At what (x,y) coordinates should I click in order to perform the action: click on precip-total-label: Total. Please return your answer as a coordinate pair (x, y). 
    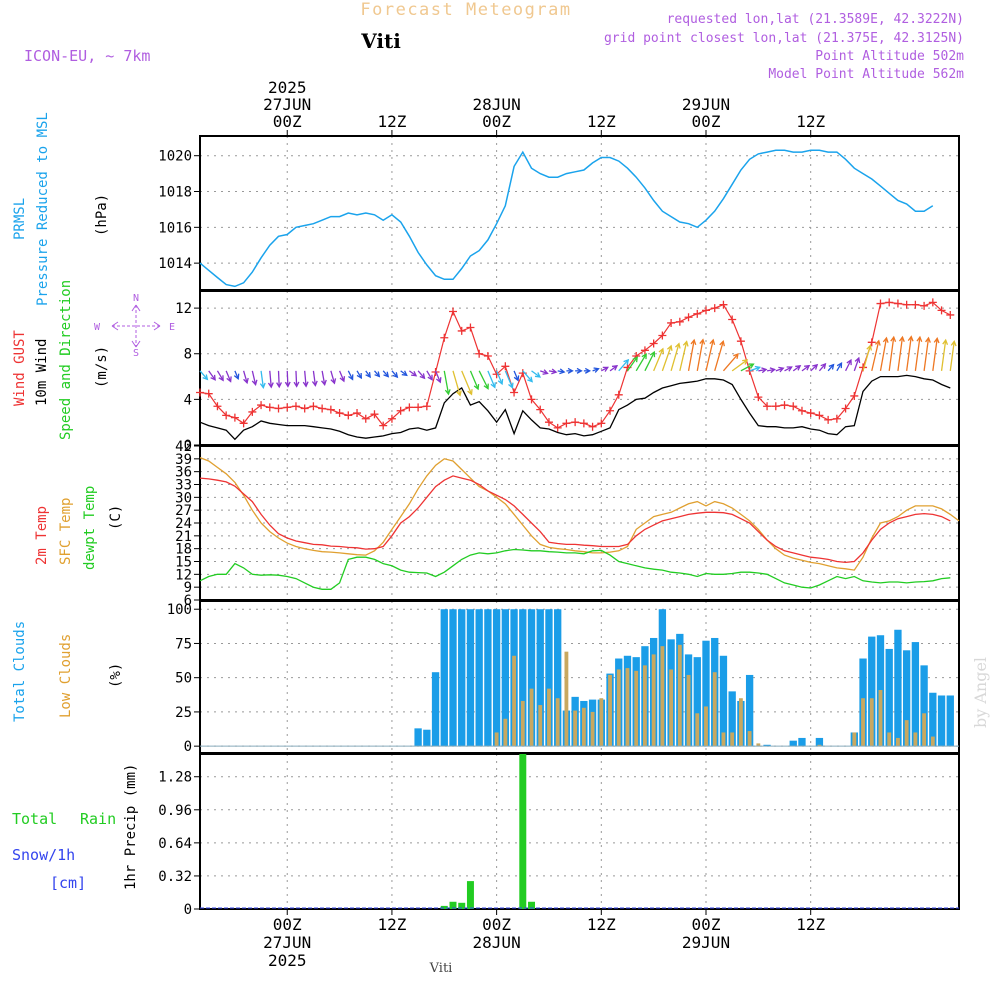
    Looking at the image, I should click on (34, 819).